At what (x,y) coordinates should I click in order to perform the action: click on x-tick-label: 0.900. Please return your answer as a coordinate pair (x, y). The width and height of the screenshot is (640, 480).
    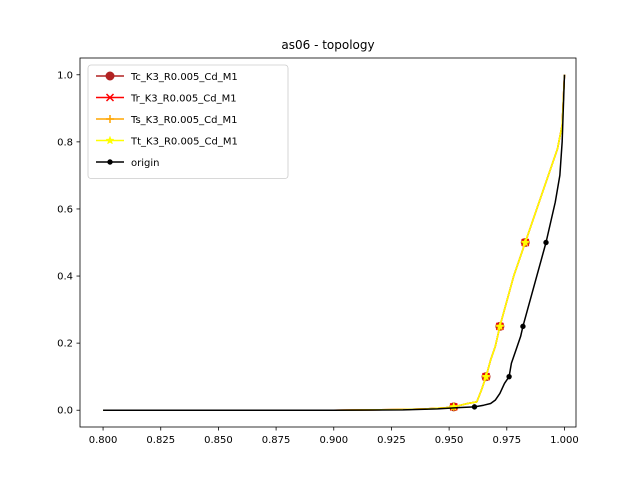
    Looking at the image, I should click on (333, 440).